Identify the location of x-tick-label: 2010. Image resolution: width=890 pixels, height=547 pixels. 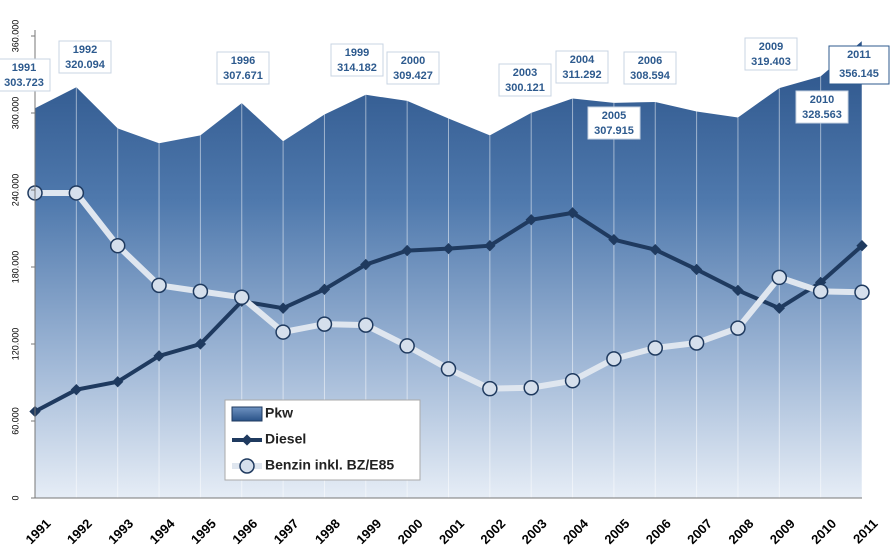
(823, 531).